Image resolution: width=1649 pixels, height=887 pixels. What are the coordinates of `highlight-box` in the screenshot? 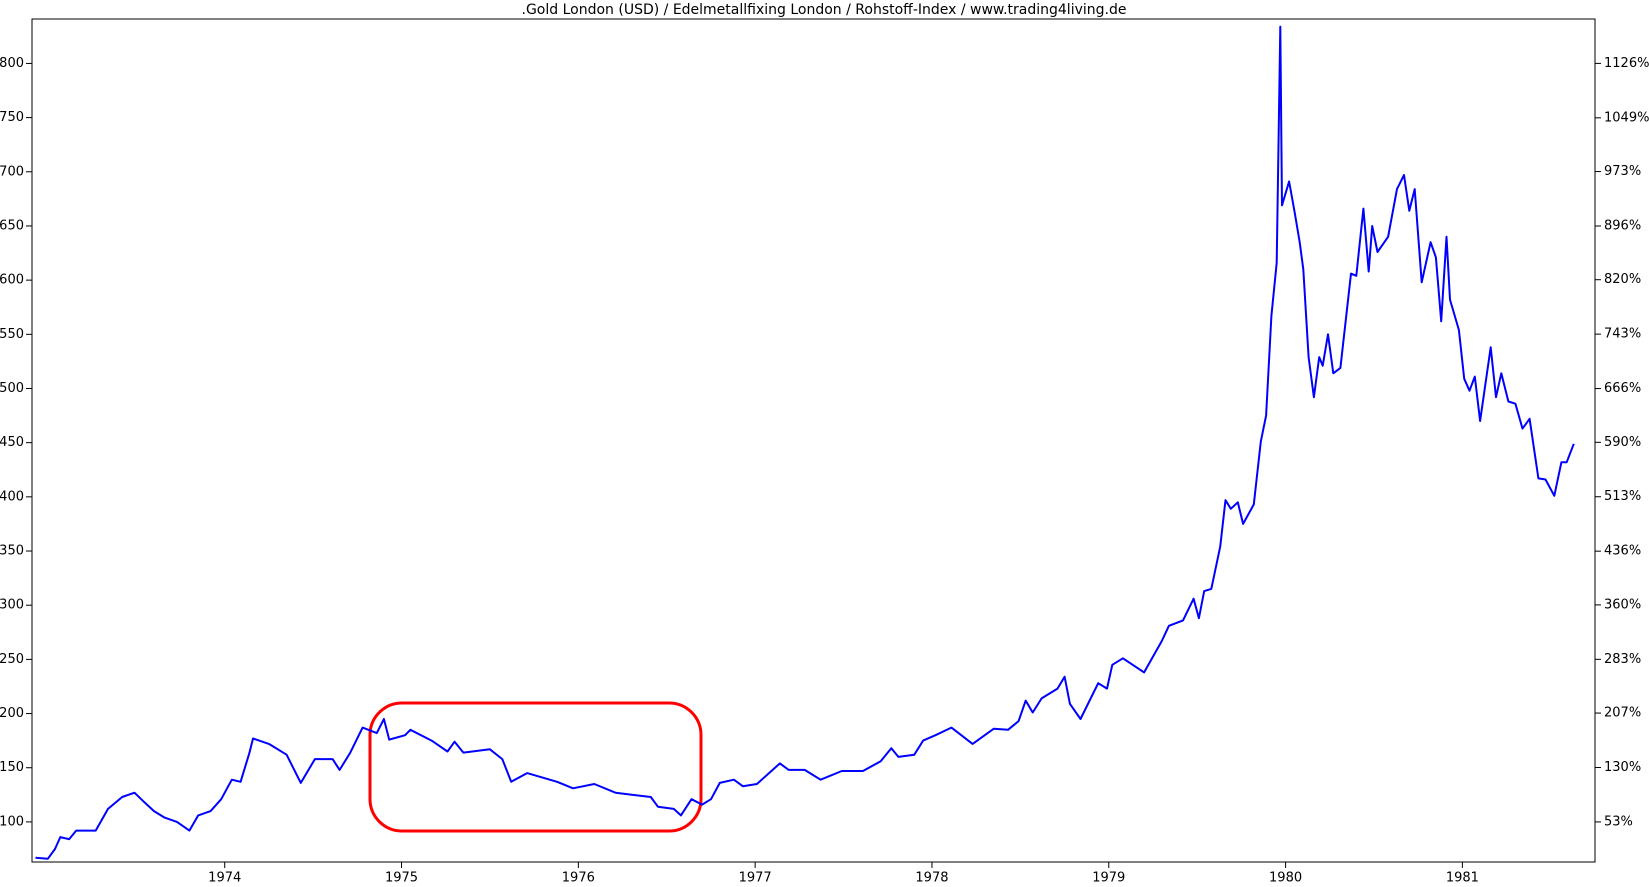 It's located at (535, 767).